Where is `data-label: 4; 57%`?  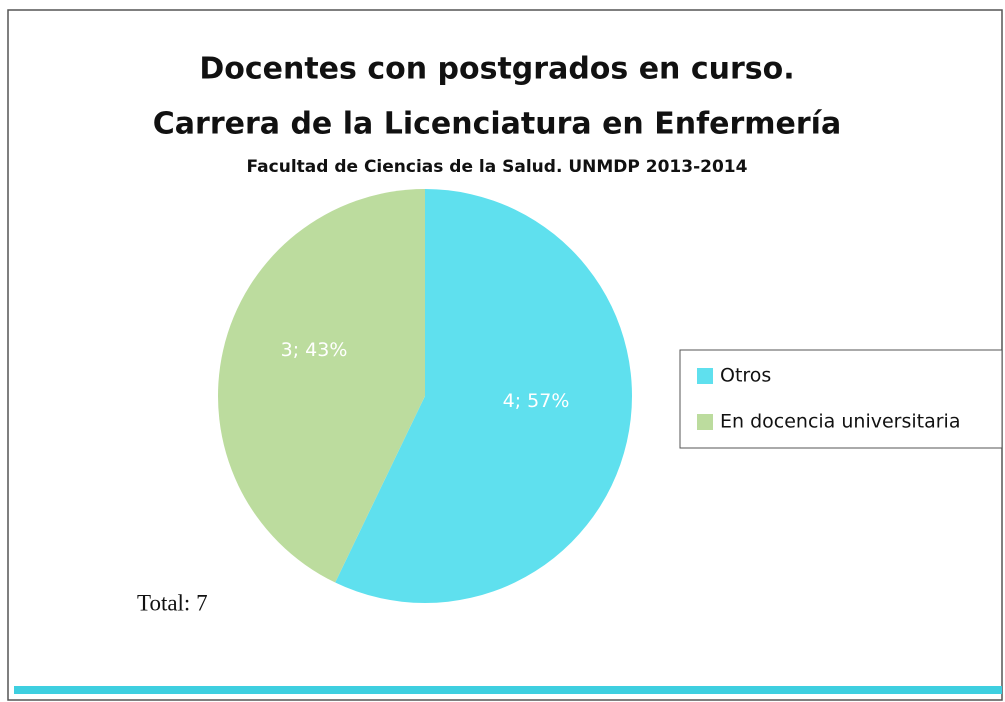 data-label: 4; 57% is located at coordinates (536, 401).